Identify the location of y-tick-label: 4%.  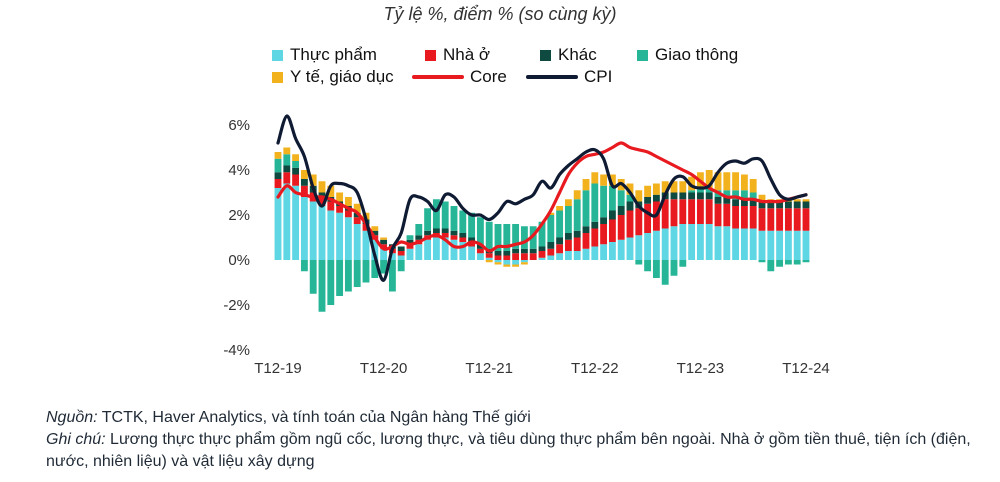
(239, 170).